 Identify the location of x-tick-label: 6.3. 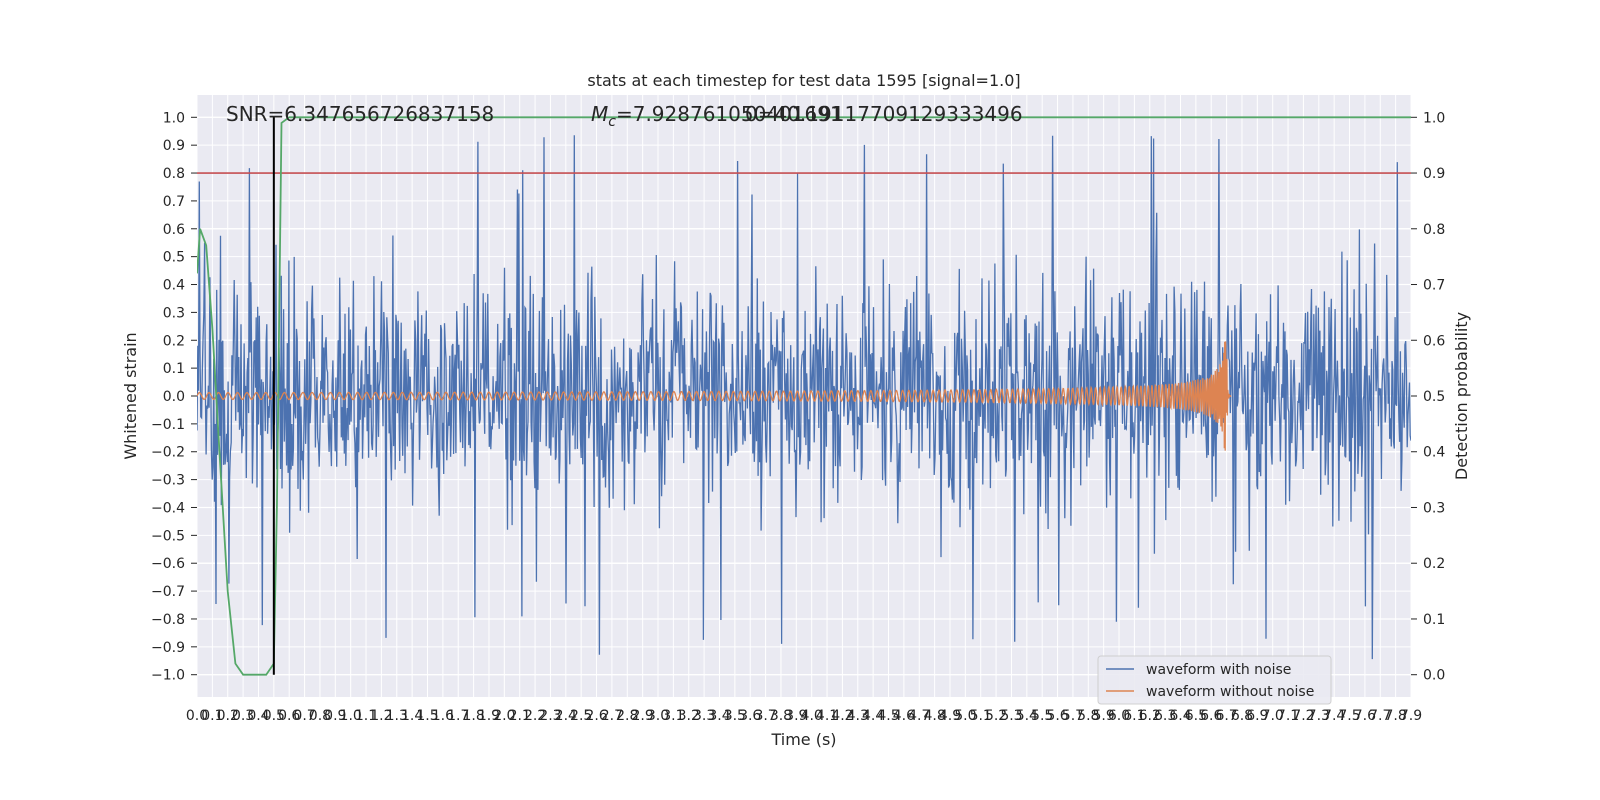
(1165, 716).